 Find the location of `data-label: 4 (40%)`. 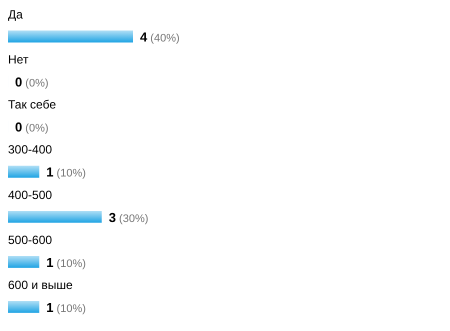

data-label: 4 (40%) is located at coordinates (160, 37).